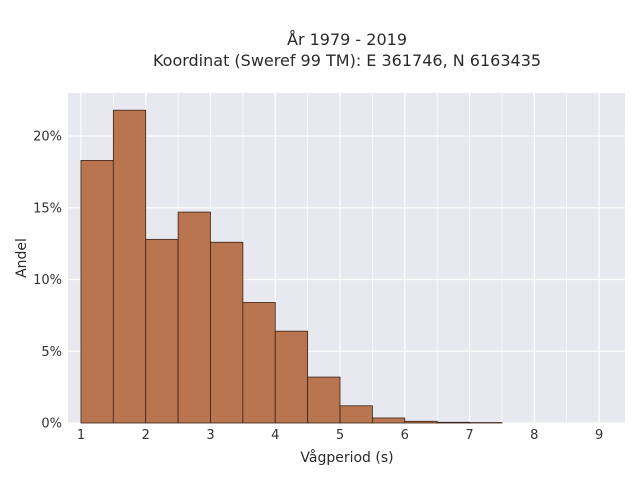 The width and height of the screenshot is (640, 480). What do you see at coordinates (405, 435) in the screenshot?
I see `x-tick-label: 6` at bounding box center [405, 435].